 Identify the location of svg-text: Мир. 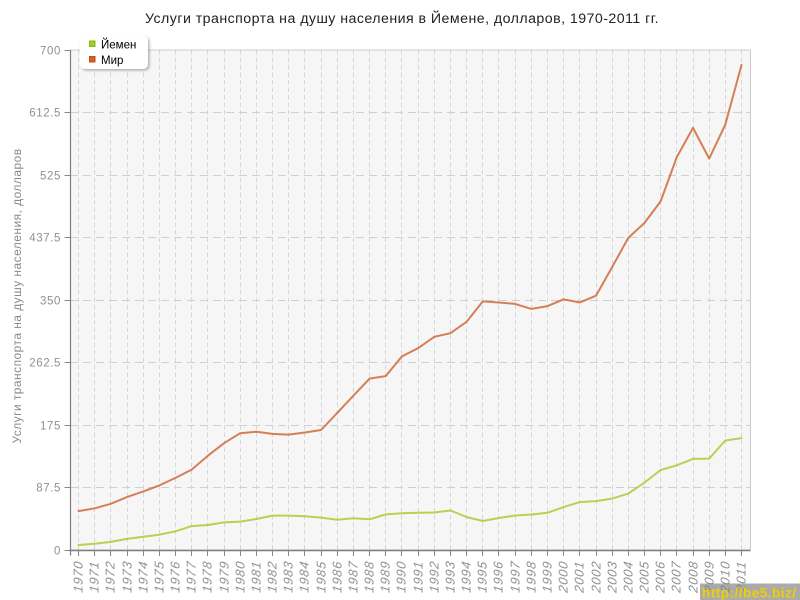
(112, 61).